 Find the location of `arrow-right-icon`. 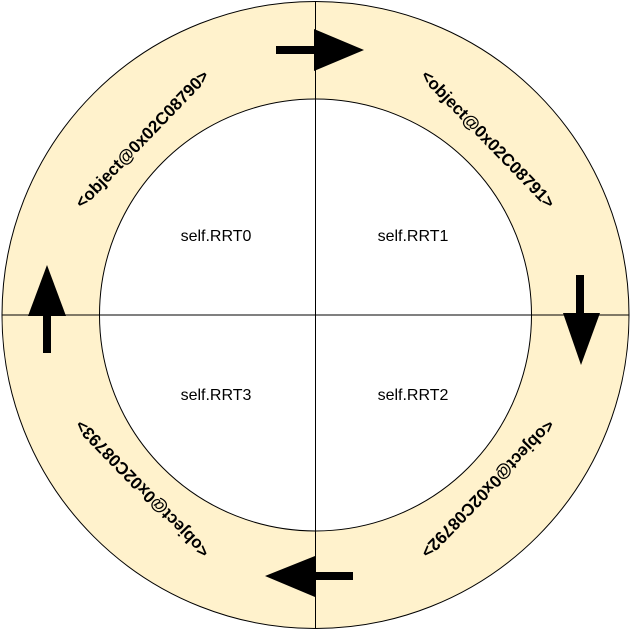

arrow-right-icon is located at coordinates (320, 50).